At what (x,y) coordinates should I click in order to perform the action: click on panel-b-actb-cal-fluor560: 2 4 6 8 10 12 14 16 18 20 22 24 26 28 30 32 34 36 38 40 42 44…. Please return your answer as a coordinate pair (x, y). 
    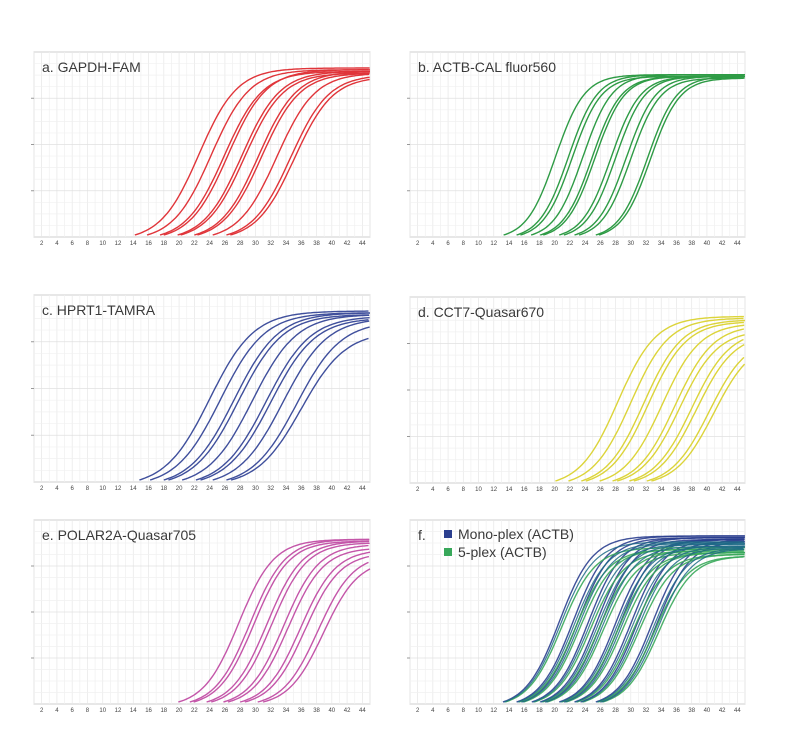
    Looking at the image, I should click on (576, 149).